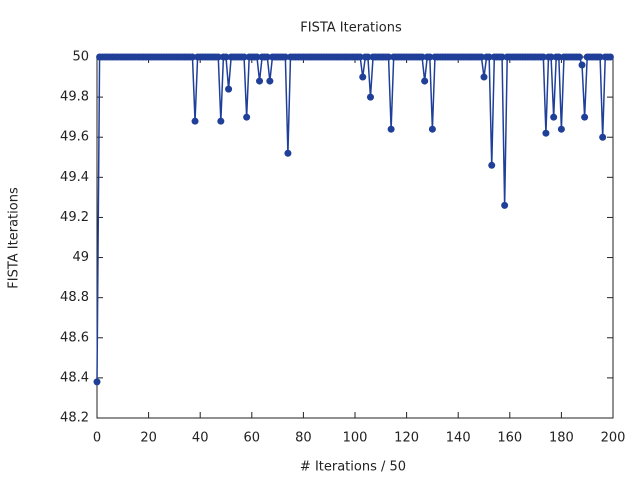  Describe the element at coordinates (74, 97) in the screenshot. I see `y-tick-label: 49.8` at that location.